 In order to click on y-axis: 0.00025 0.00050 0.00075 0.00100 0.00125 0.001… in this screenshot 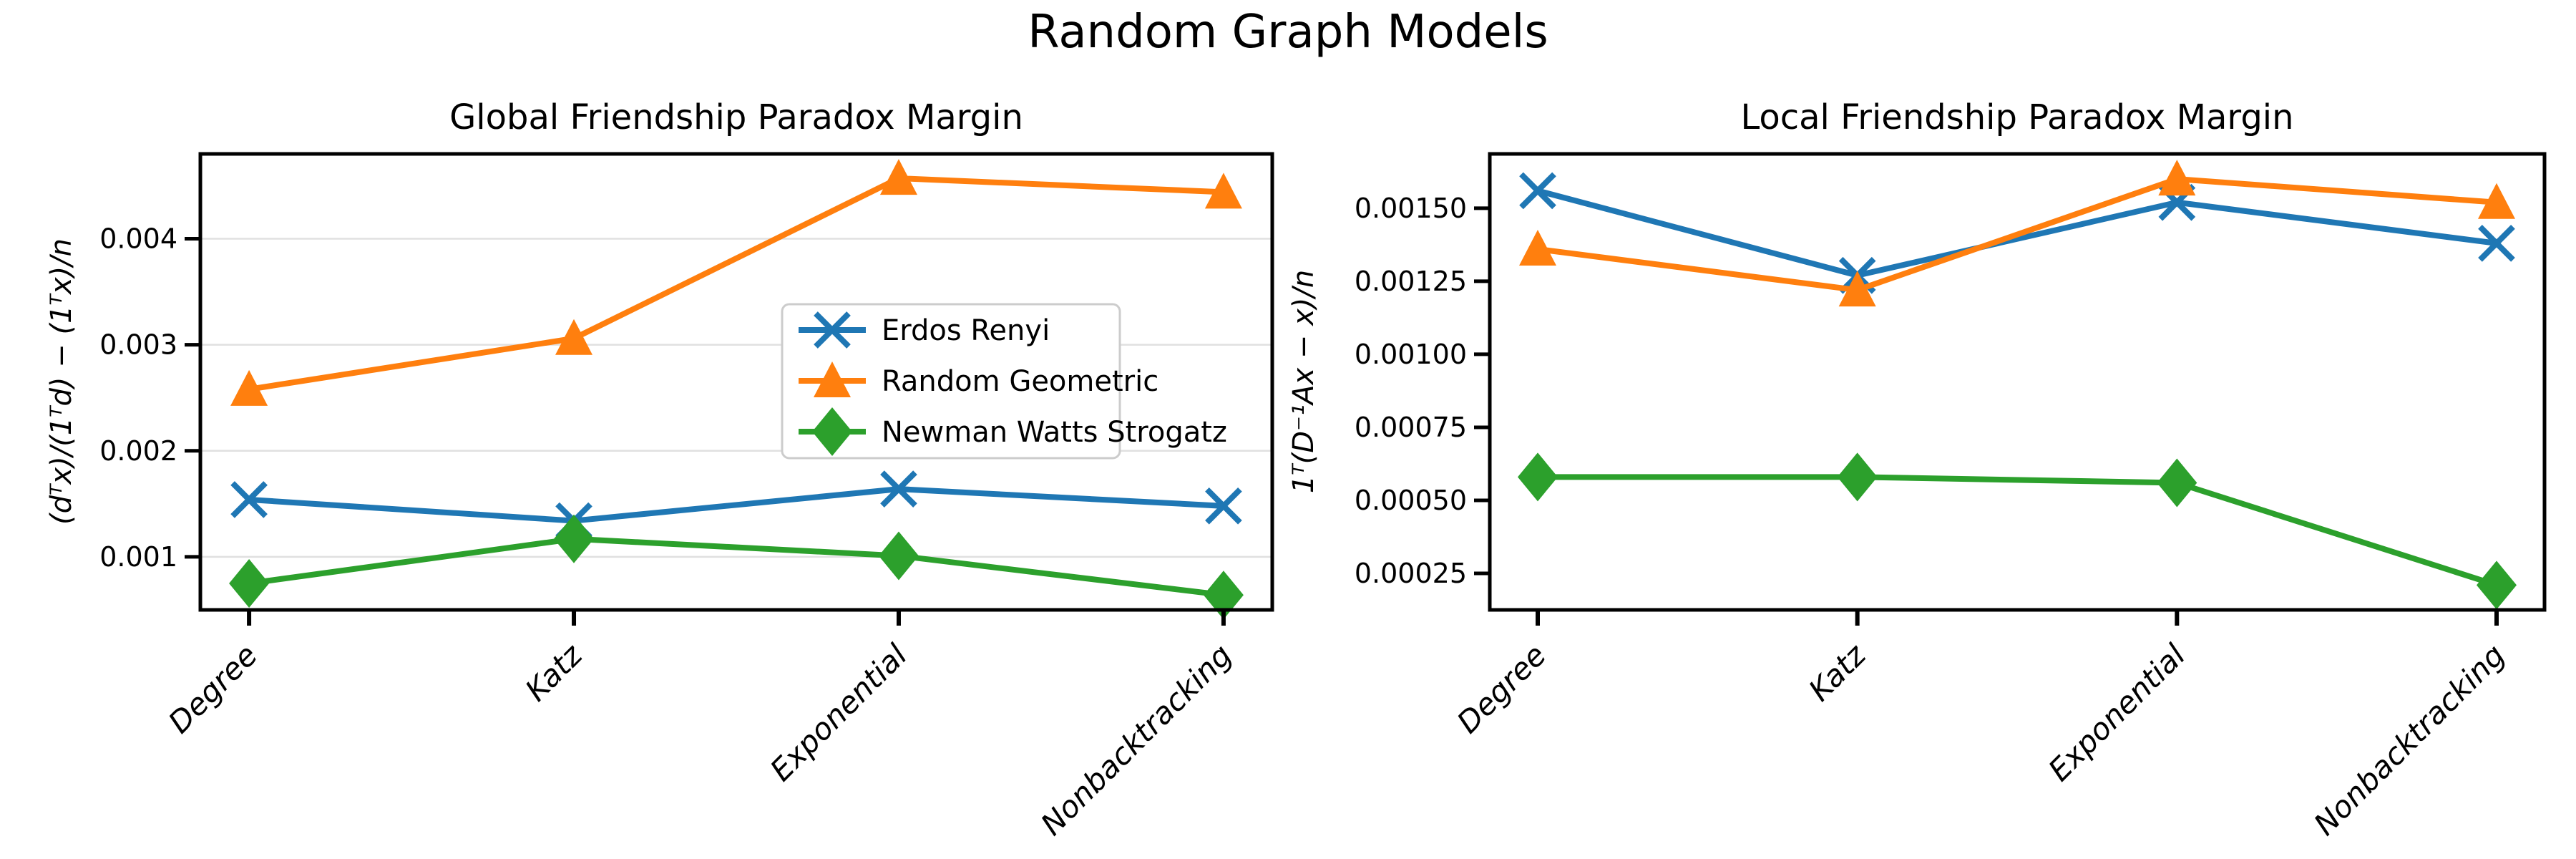, I will do `click(1422, 391)`.